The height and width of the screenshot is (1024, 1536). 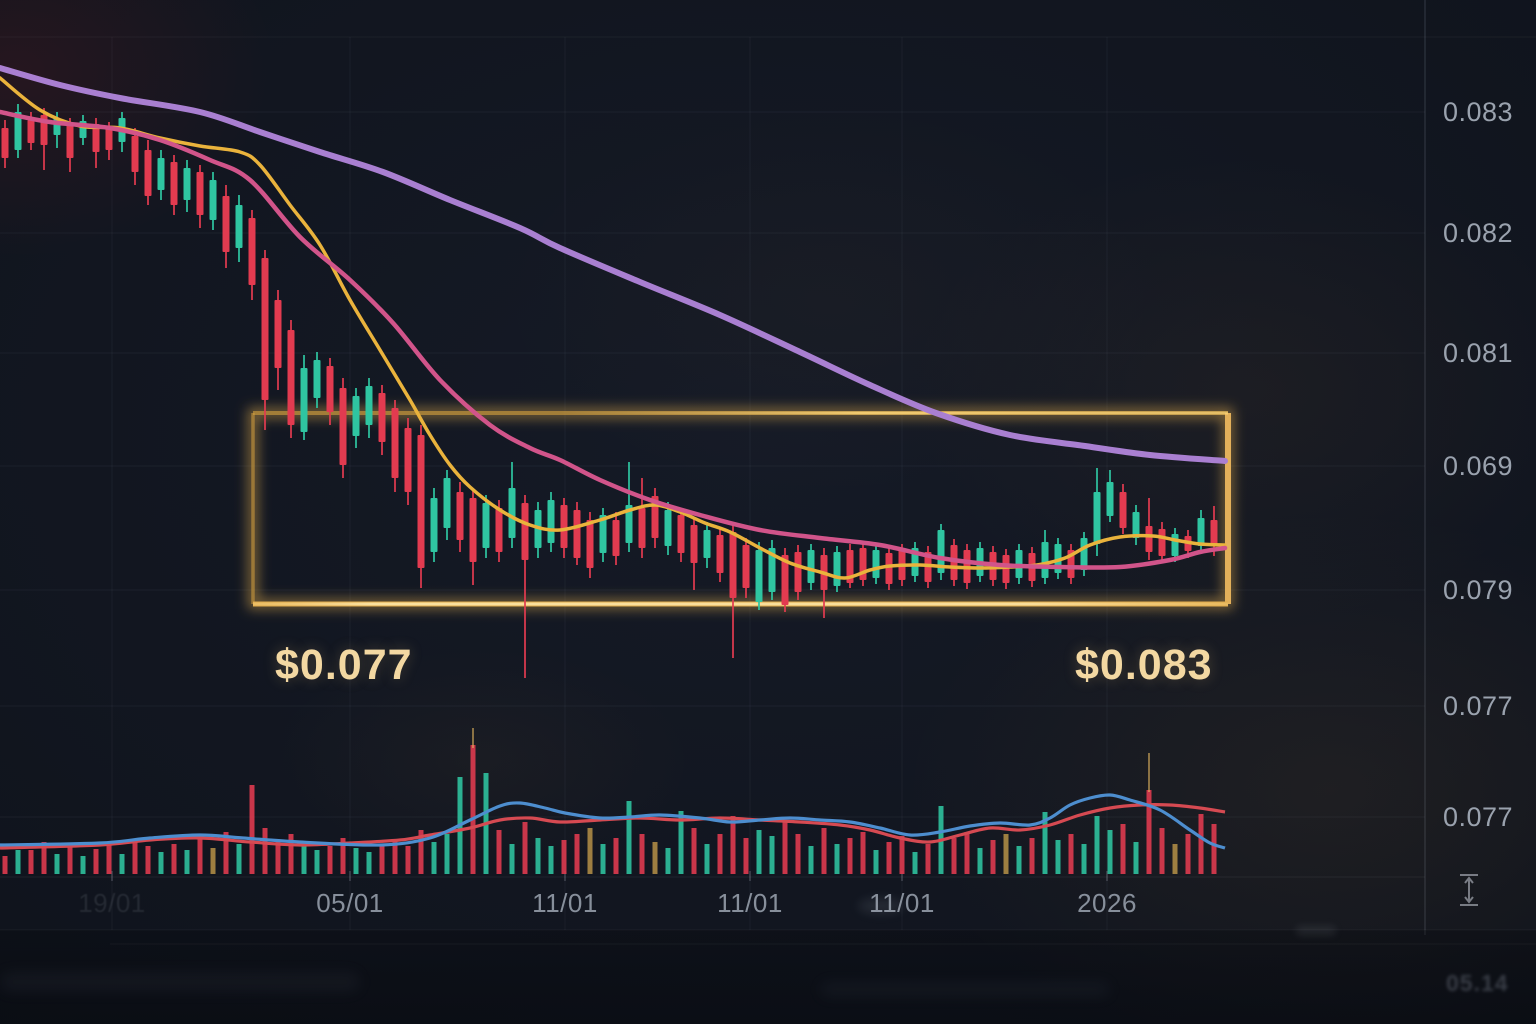 What do you see at coordinates (1144, 665) in the screenshot?
I see `box-high-price-label: $0.083` at bounding box center [1144, 665].